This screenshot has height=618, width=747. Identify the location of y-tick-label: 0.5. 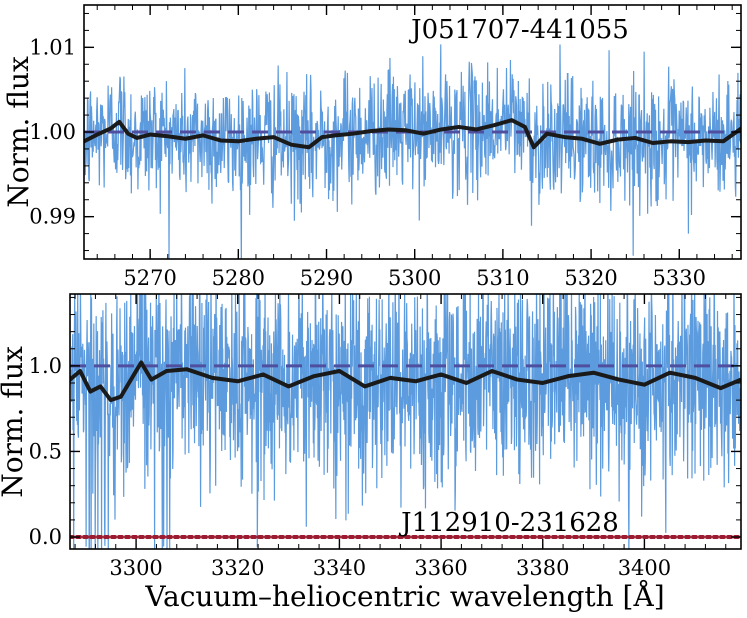
(45, 451).